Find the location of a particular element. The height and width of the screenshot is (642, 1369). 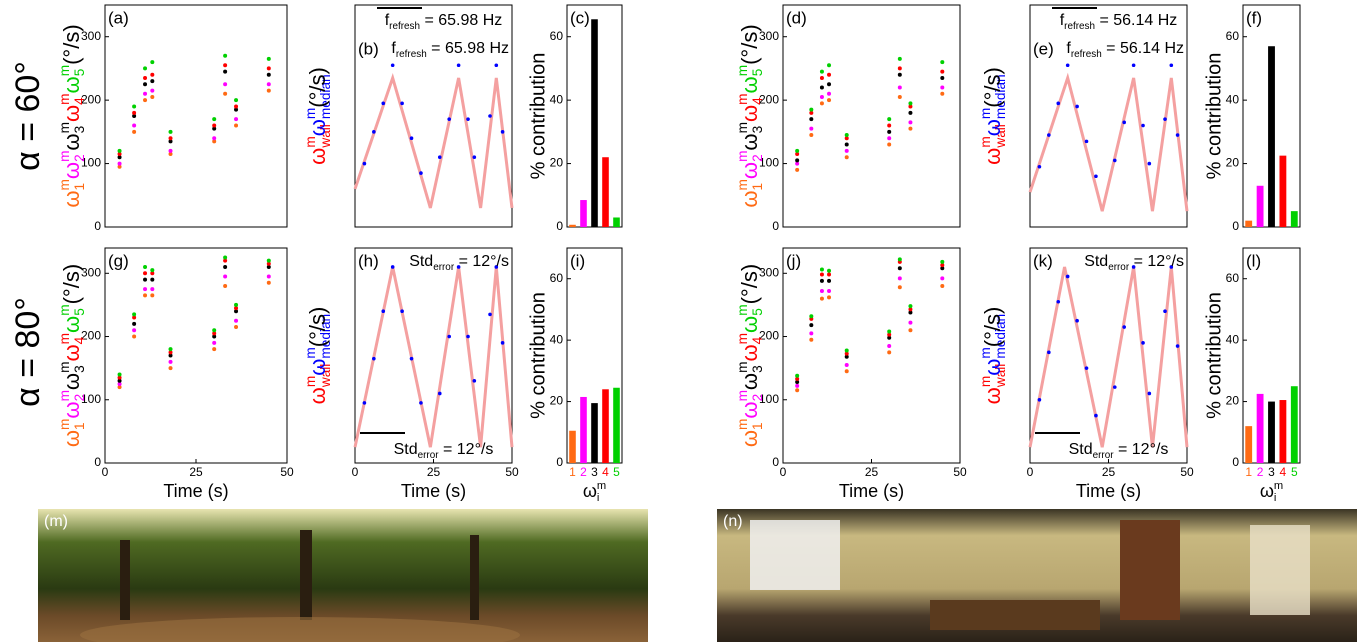

label-sub: refresh is located at coordinates (1079, 26).